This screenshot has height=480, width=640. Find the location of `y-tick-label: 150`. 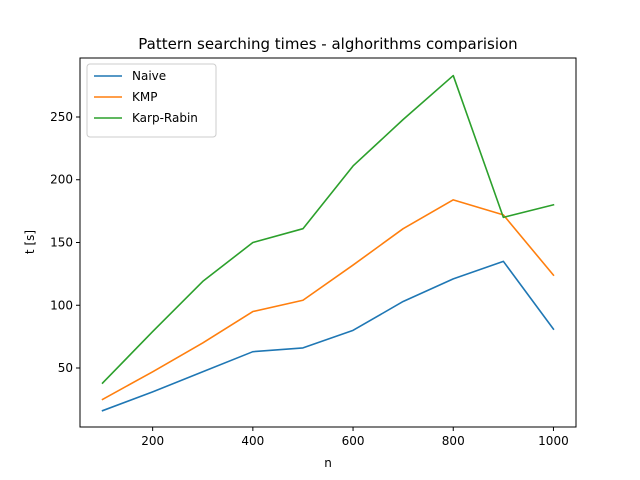

y-tick-label: 150 is located at coordinates (61, 243).